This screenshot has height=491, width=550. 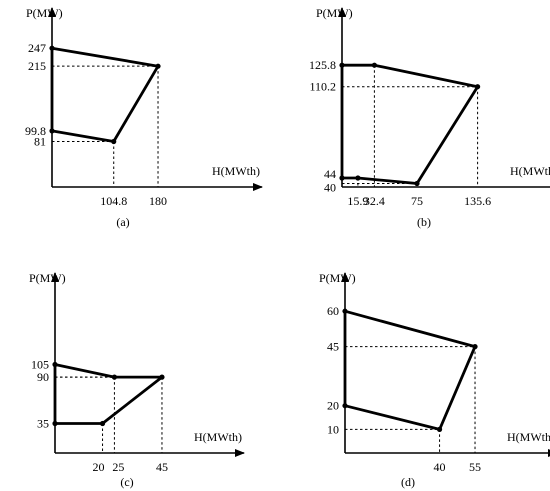 I want to click on y-tick-label: 45, so click(x=333, y=347).